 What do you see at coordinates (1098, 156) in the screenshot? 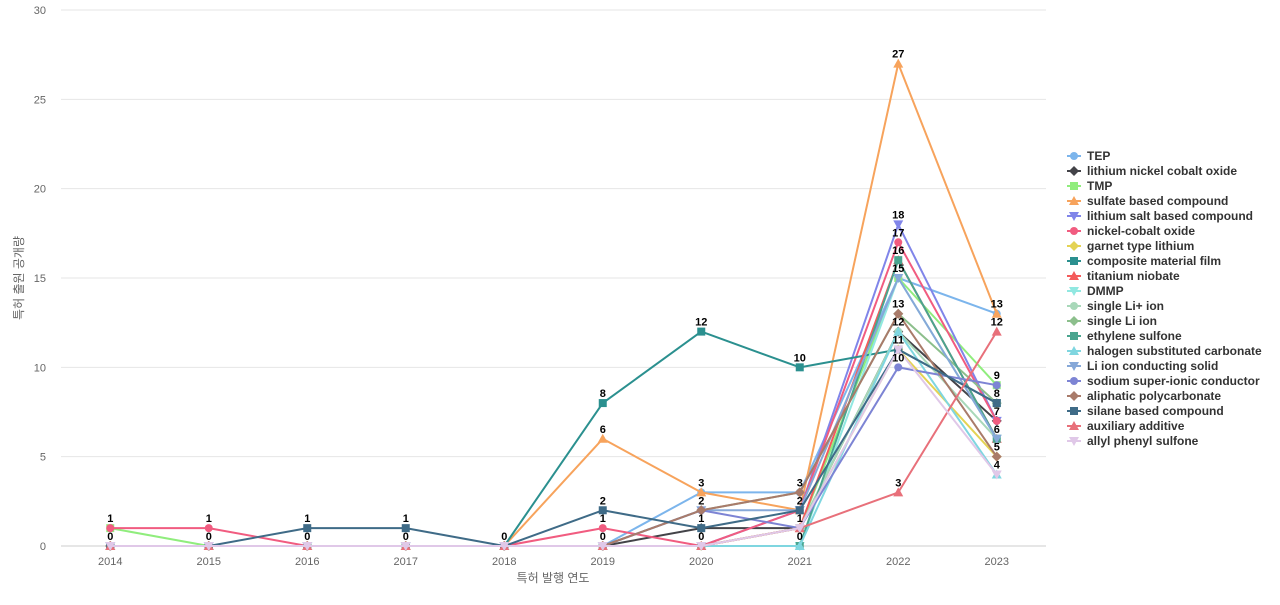
I see `legend-label: TEP` at bounding box center [1098, 156].